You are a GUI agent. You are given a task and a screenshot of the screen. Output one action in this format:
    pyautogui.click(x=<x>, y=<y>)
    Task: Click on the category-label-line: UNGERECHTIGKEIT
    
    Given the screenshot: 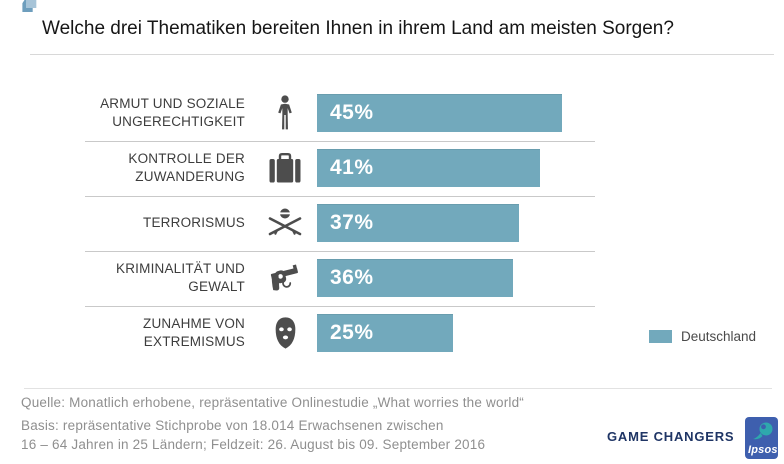 What is the action you would take?
    pyautogui.click(x=178, y=121)
    